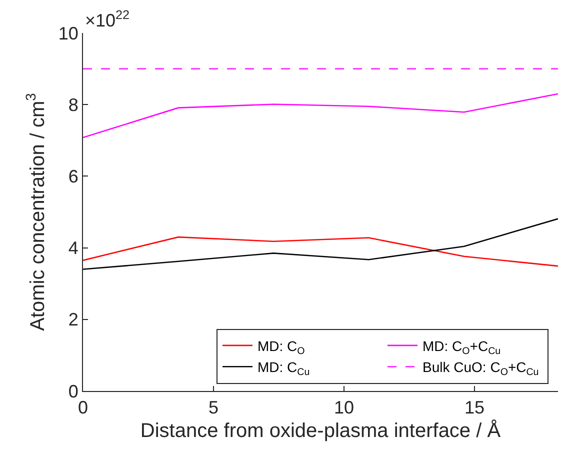 The image size is (562, 468). What do you see at coordinates (213, 408) in the screenshot?
I see `x-tick-label: 5` at bounding box center [213, 408].